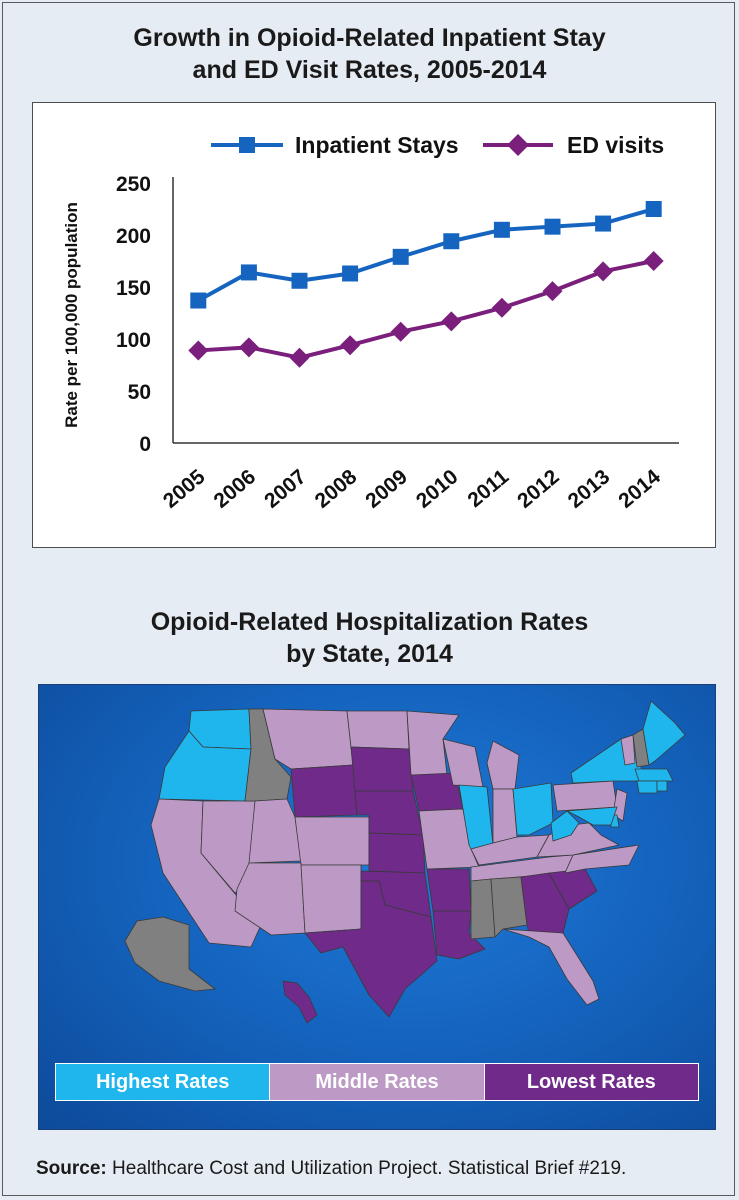 The height and width of the screenshot is (1200, 739). What do you see at coordinates (133, 184) in the screenshot?
I see `y-tick-label: 250` at bounding box center [133, 184].